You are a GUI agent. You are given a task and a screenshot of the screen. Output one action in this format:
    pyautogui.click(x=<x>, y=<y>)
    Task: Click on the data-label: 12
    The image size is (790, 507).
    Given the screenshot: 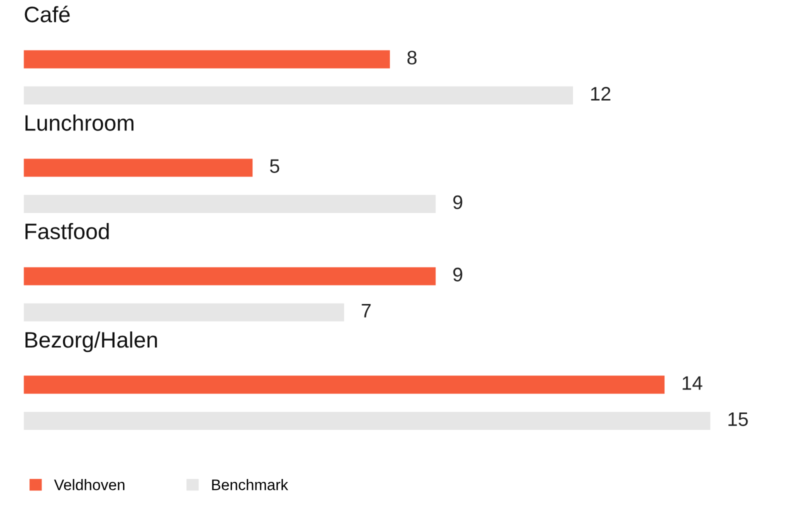 What is the action you would take?
    pyautogui.click(x=600, y=93)
    